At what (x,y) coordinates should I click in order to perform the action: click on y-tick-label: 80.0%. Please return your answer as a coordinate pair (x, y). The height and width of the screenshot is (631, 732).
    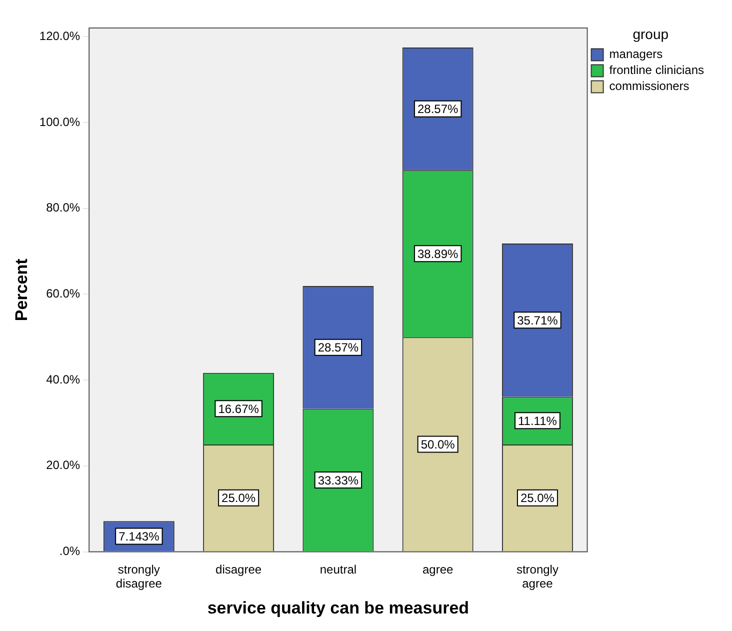
    Looking at the image, I should click on (63, 207).